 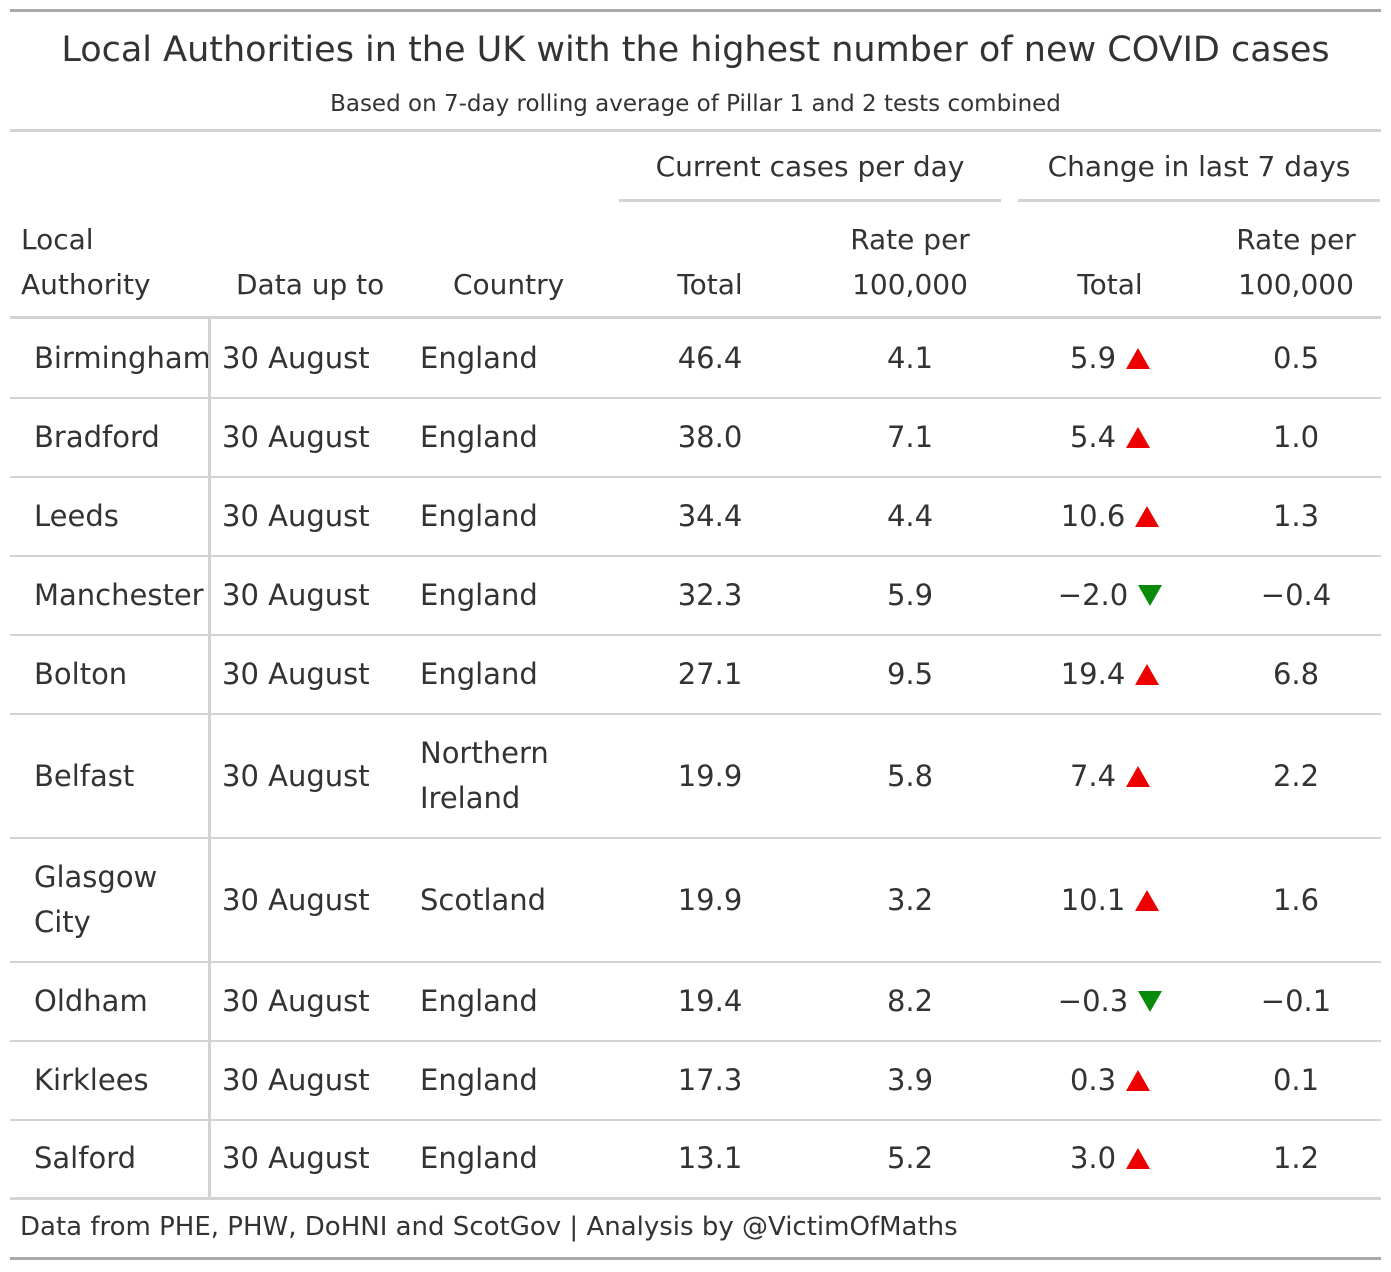 I want to click on cell-authority: Manchester, so click(x=121, y=595).